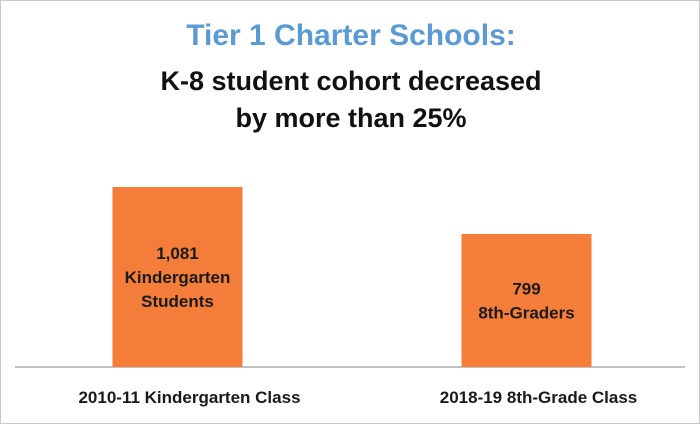 This screenshot has width=700, height=424. I want to click on bar-1-label-line-3: Students, so click(177, 301).